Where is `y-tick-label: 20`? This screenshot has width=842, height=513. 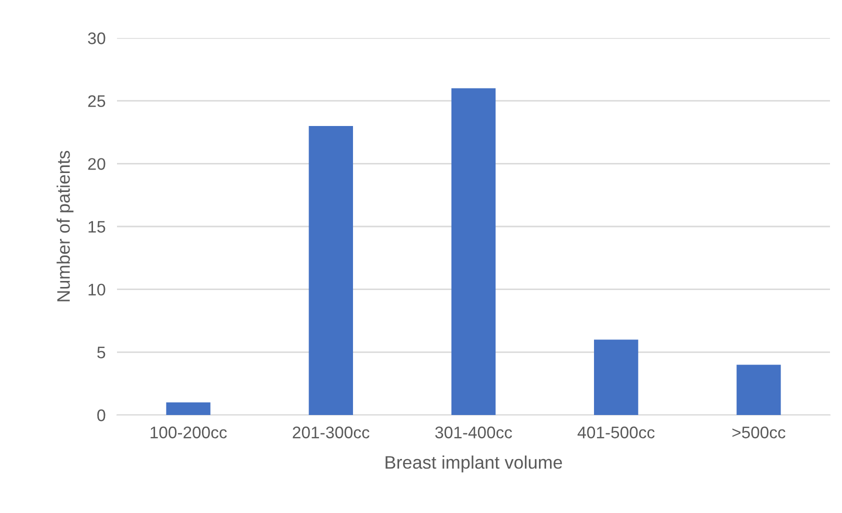 y-tick-label: 20 is located at coordinates (97, 164).